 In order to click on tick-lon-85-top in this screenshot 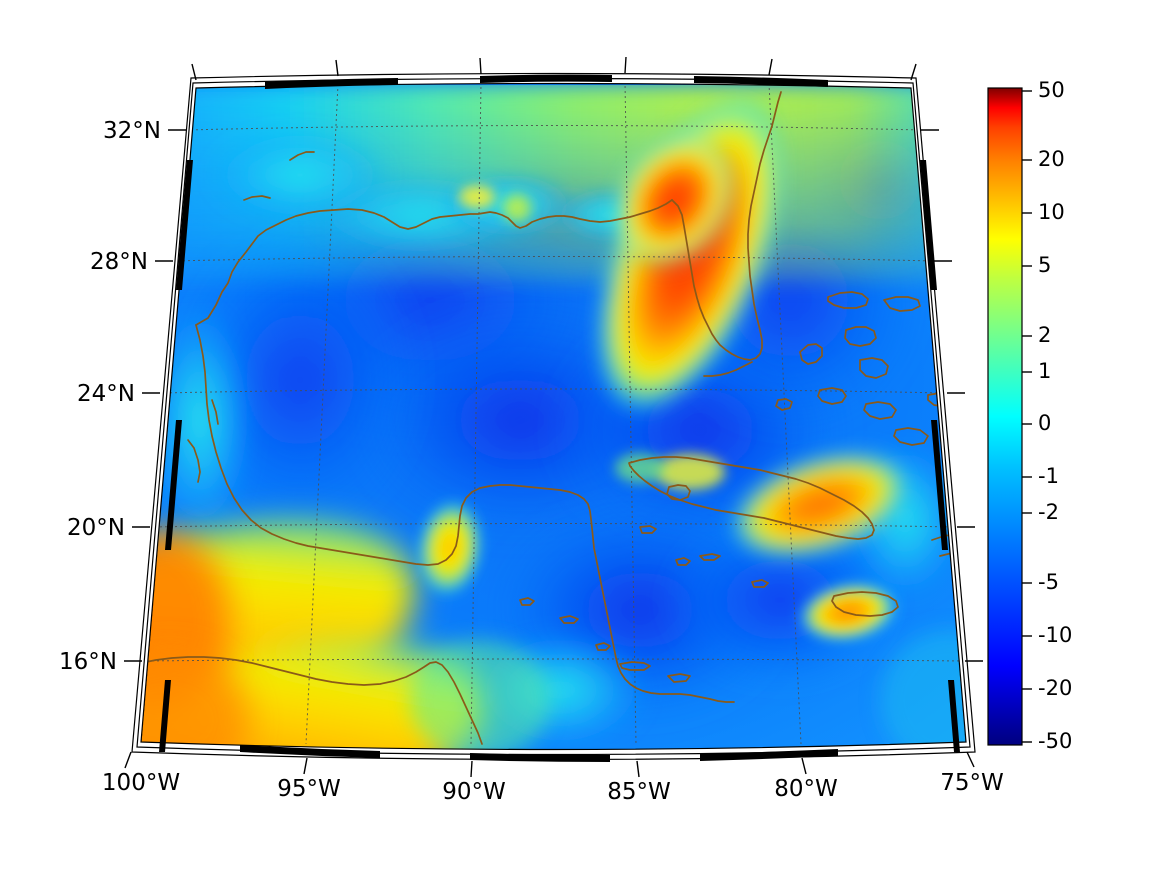, I will do `click(625, 65)`.